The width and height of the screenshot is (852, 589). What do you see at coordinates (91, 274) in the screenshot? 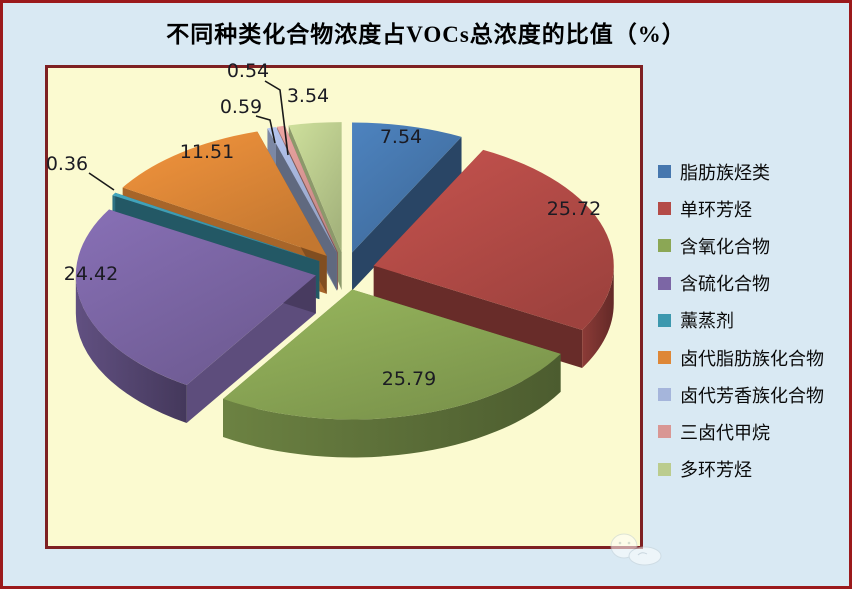
I see `data-label: 24.42` at bounding box center [91, 274].